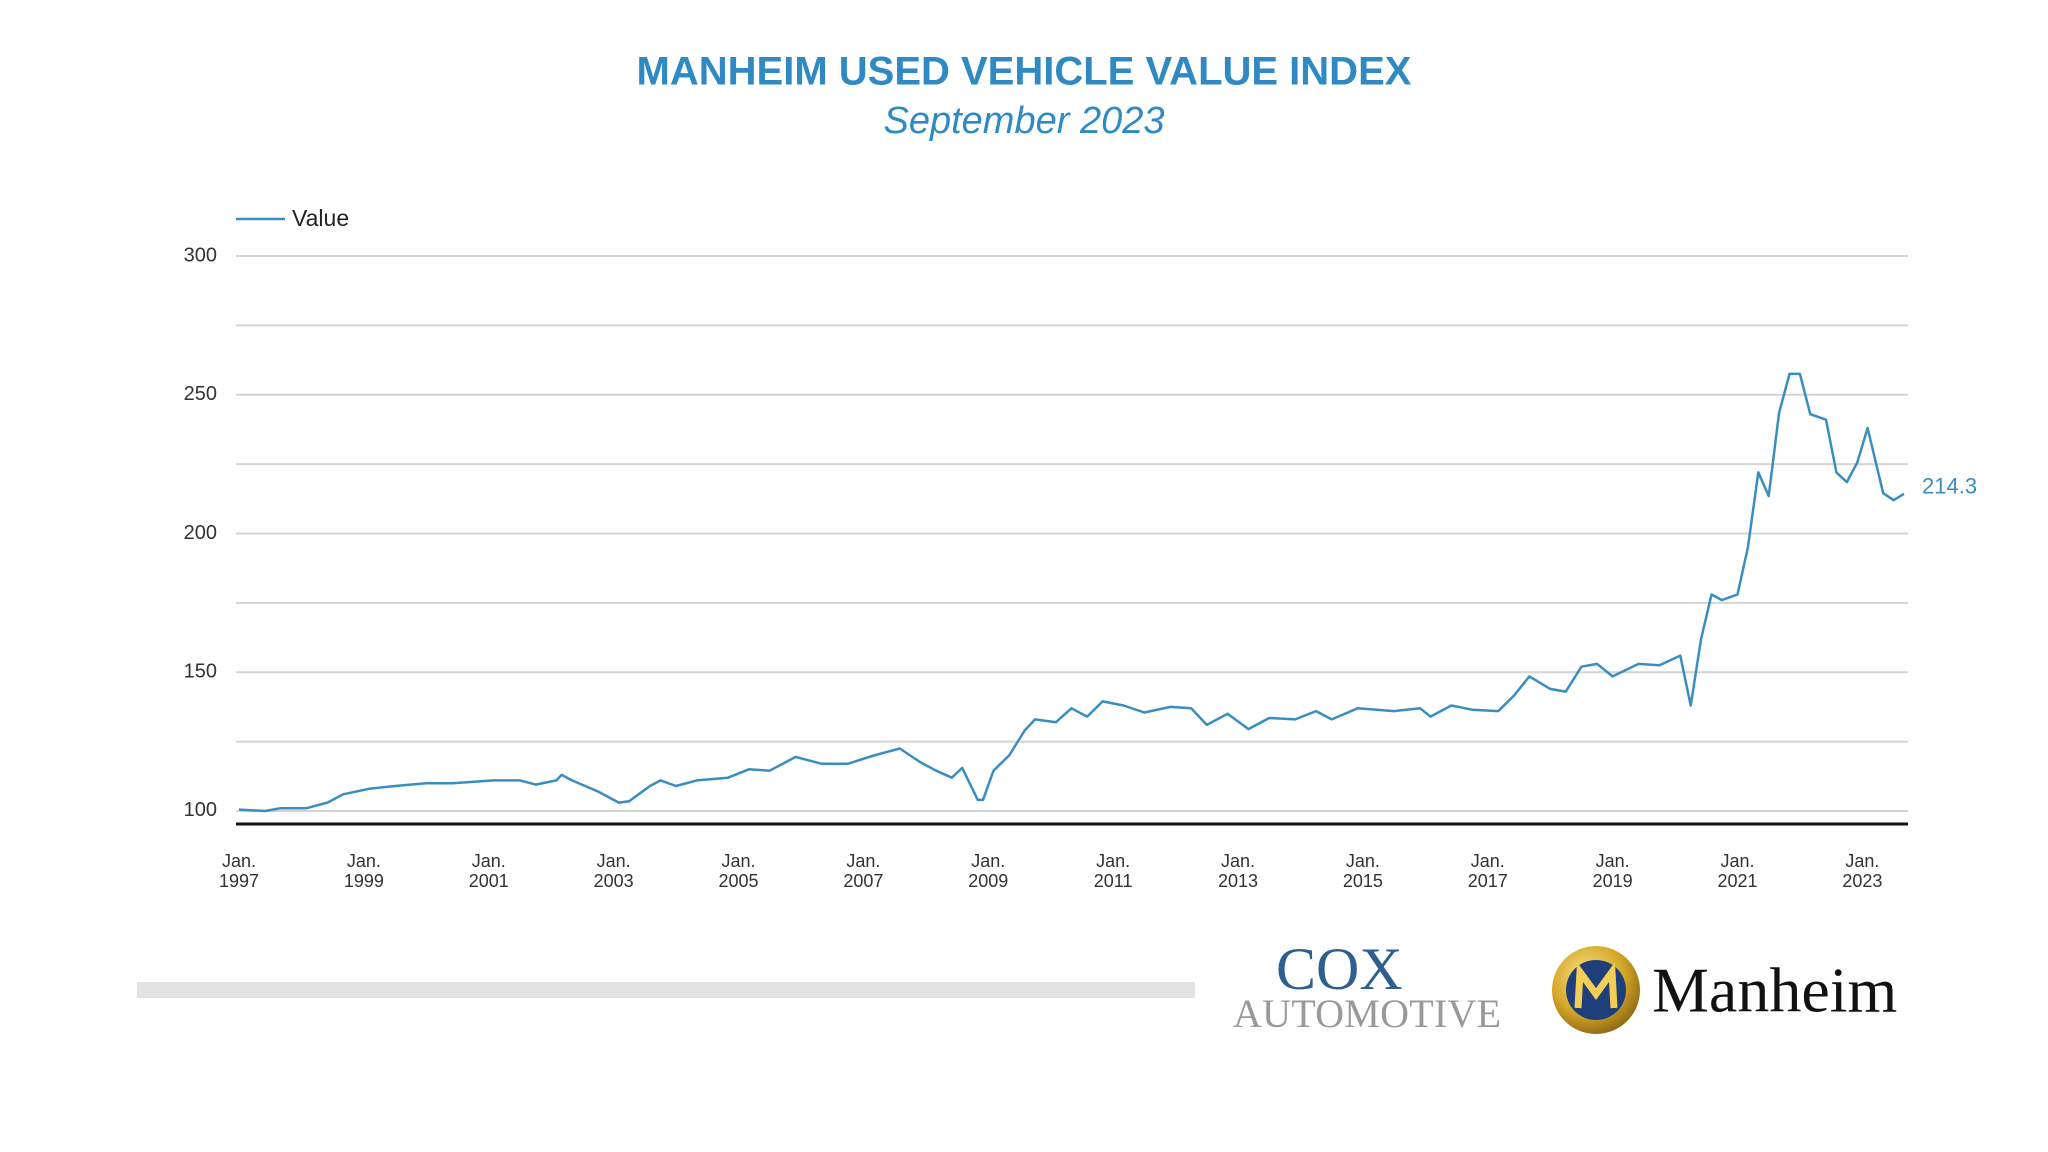 This screenshot has width=2048, height=1152. I want to click on manheim-logo: Manheim, so click(1774, 990).